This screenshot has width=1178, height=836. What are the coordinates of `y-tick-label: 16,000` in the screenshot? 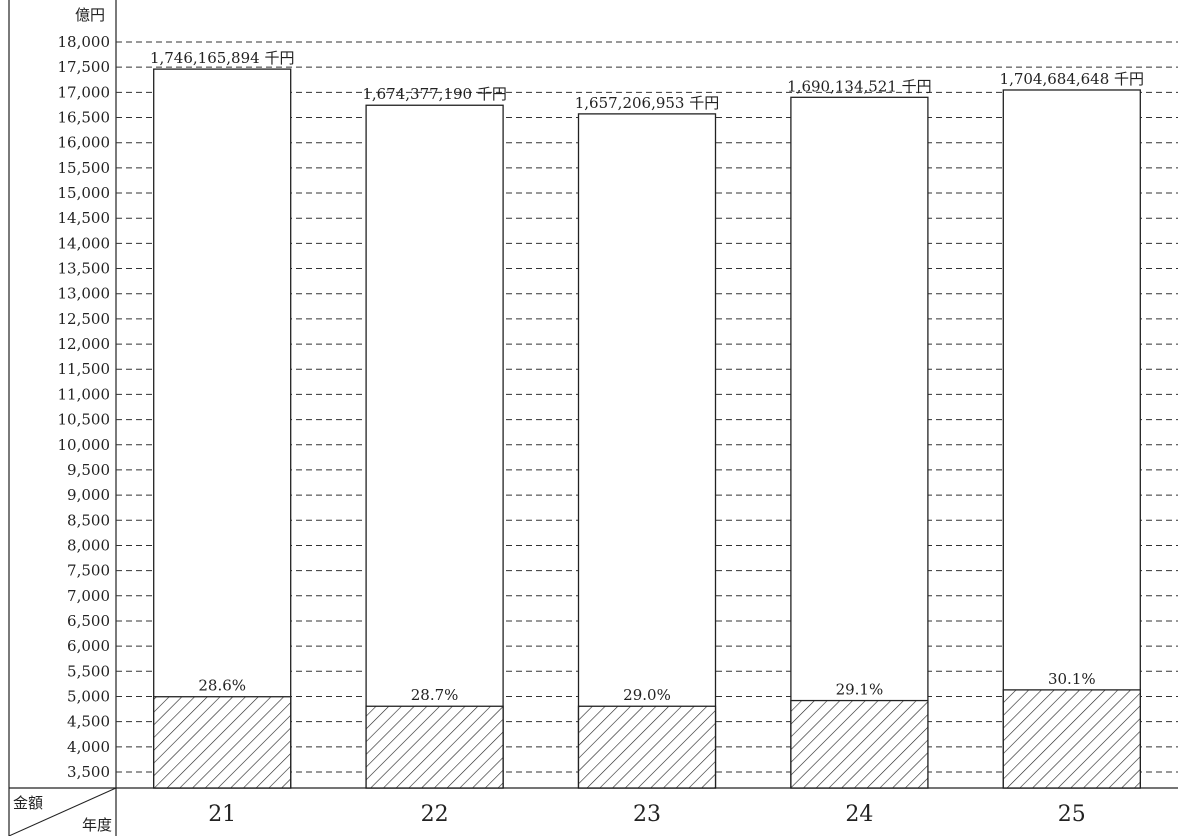 It's located at (84, 143).